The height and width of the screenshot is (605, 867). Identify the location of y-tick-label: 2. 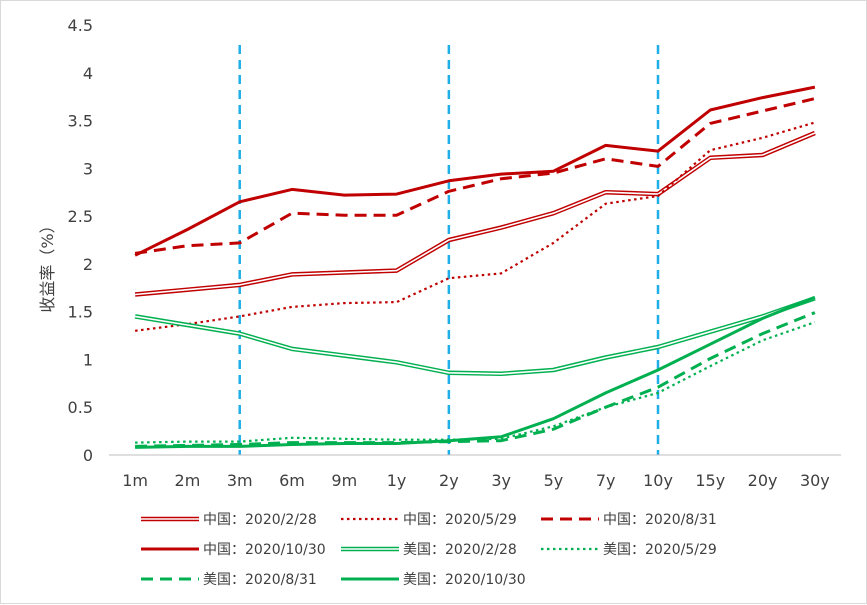
(88, 264).